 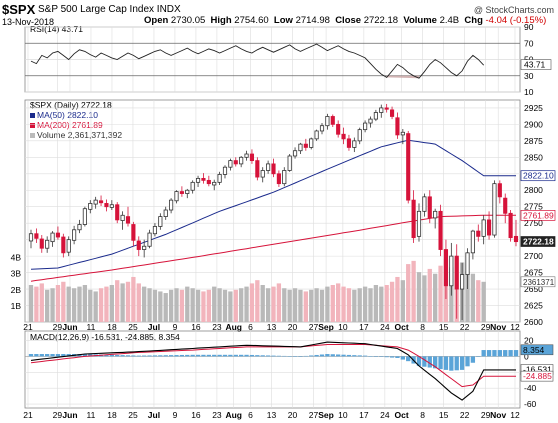 What do you see at coordinates (533, 141) in the screenshot?
I see `price-tick-label: 2875` at bounding box center [533, 141].